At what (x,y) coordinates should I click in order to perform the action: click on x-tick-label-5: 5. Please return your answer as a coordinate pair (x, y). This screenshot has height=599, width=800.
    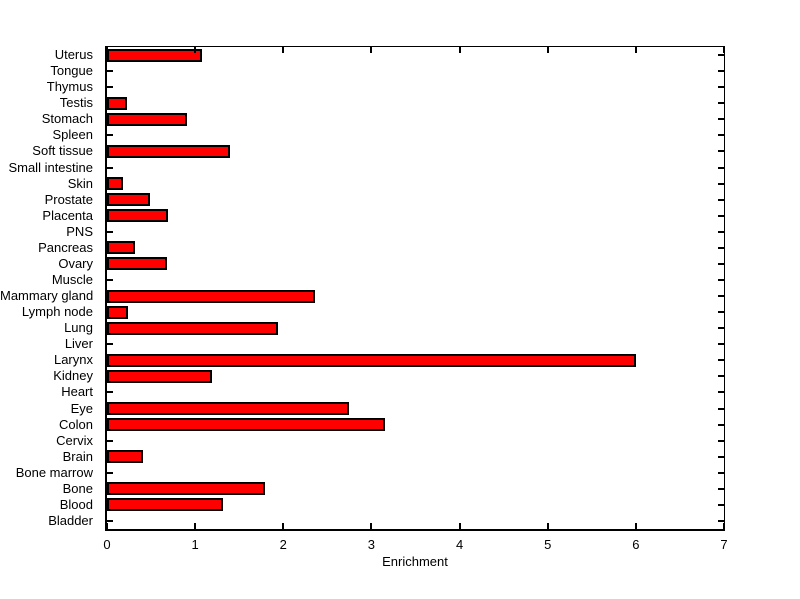
    Looking at the image, I should click on (548, 544).